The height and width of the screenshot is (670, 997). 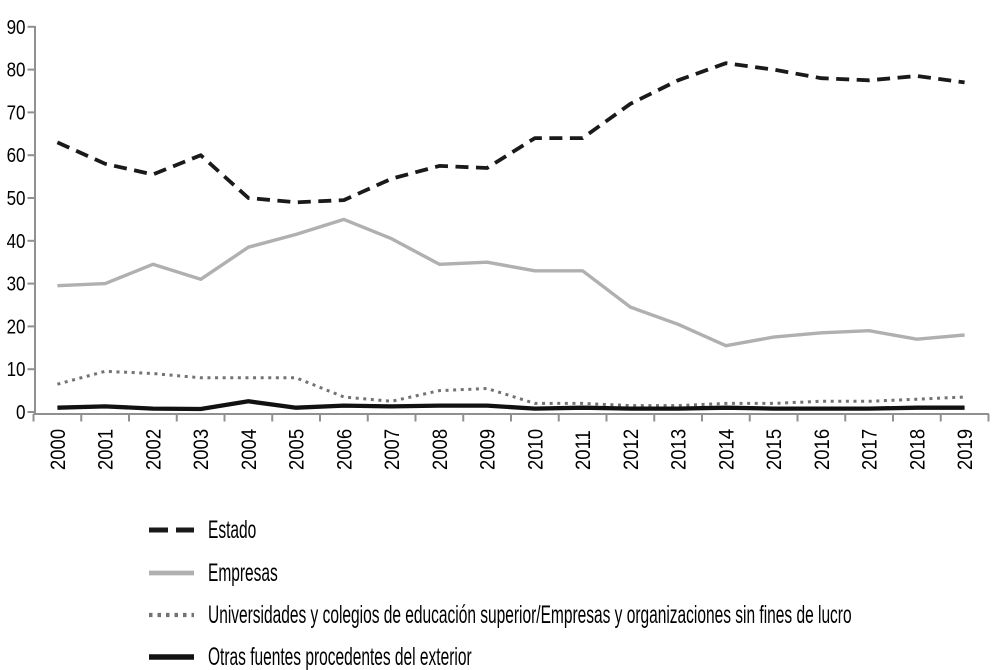 I want to click on x-tick-label: 2002, so click(x=153, y=449).